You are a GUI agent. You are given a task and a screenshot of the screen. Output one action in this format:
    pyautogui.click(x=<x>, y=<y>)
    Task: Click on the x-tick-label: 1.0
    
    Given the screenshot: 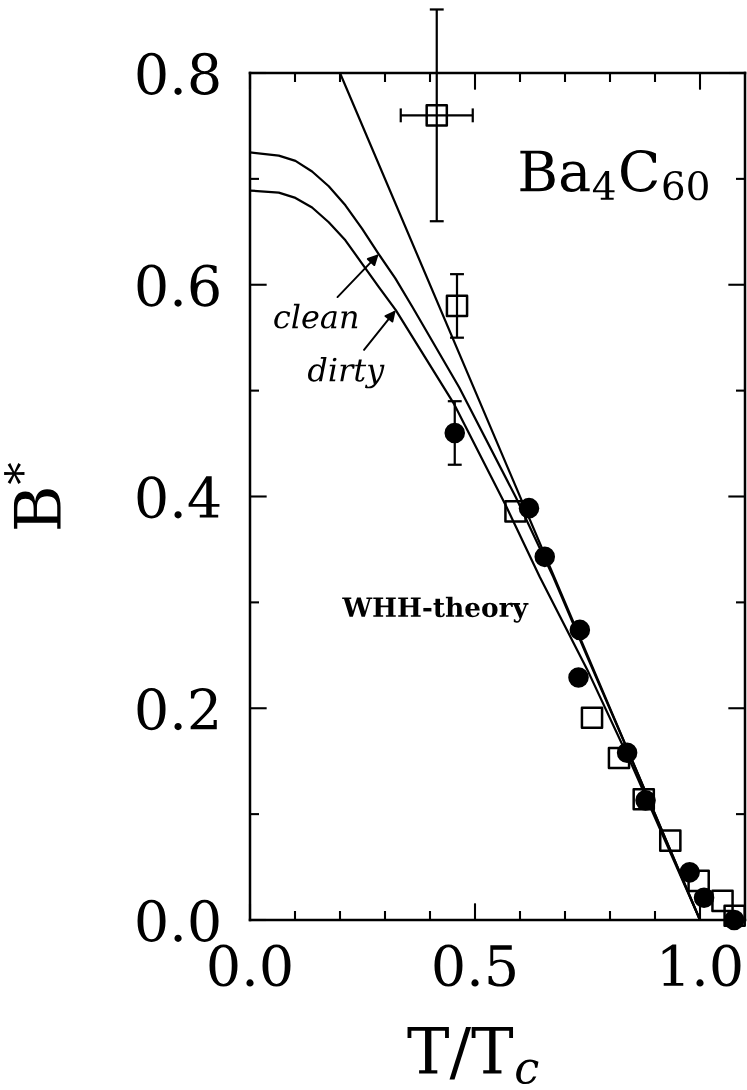 What is the action you would take?
    pyautogui.click(x=701, y=965)
    